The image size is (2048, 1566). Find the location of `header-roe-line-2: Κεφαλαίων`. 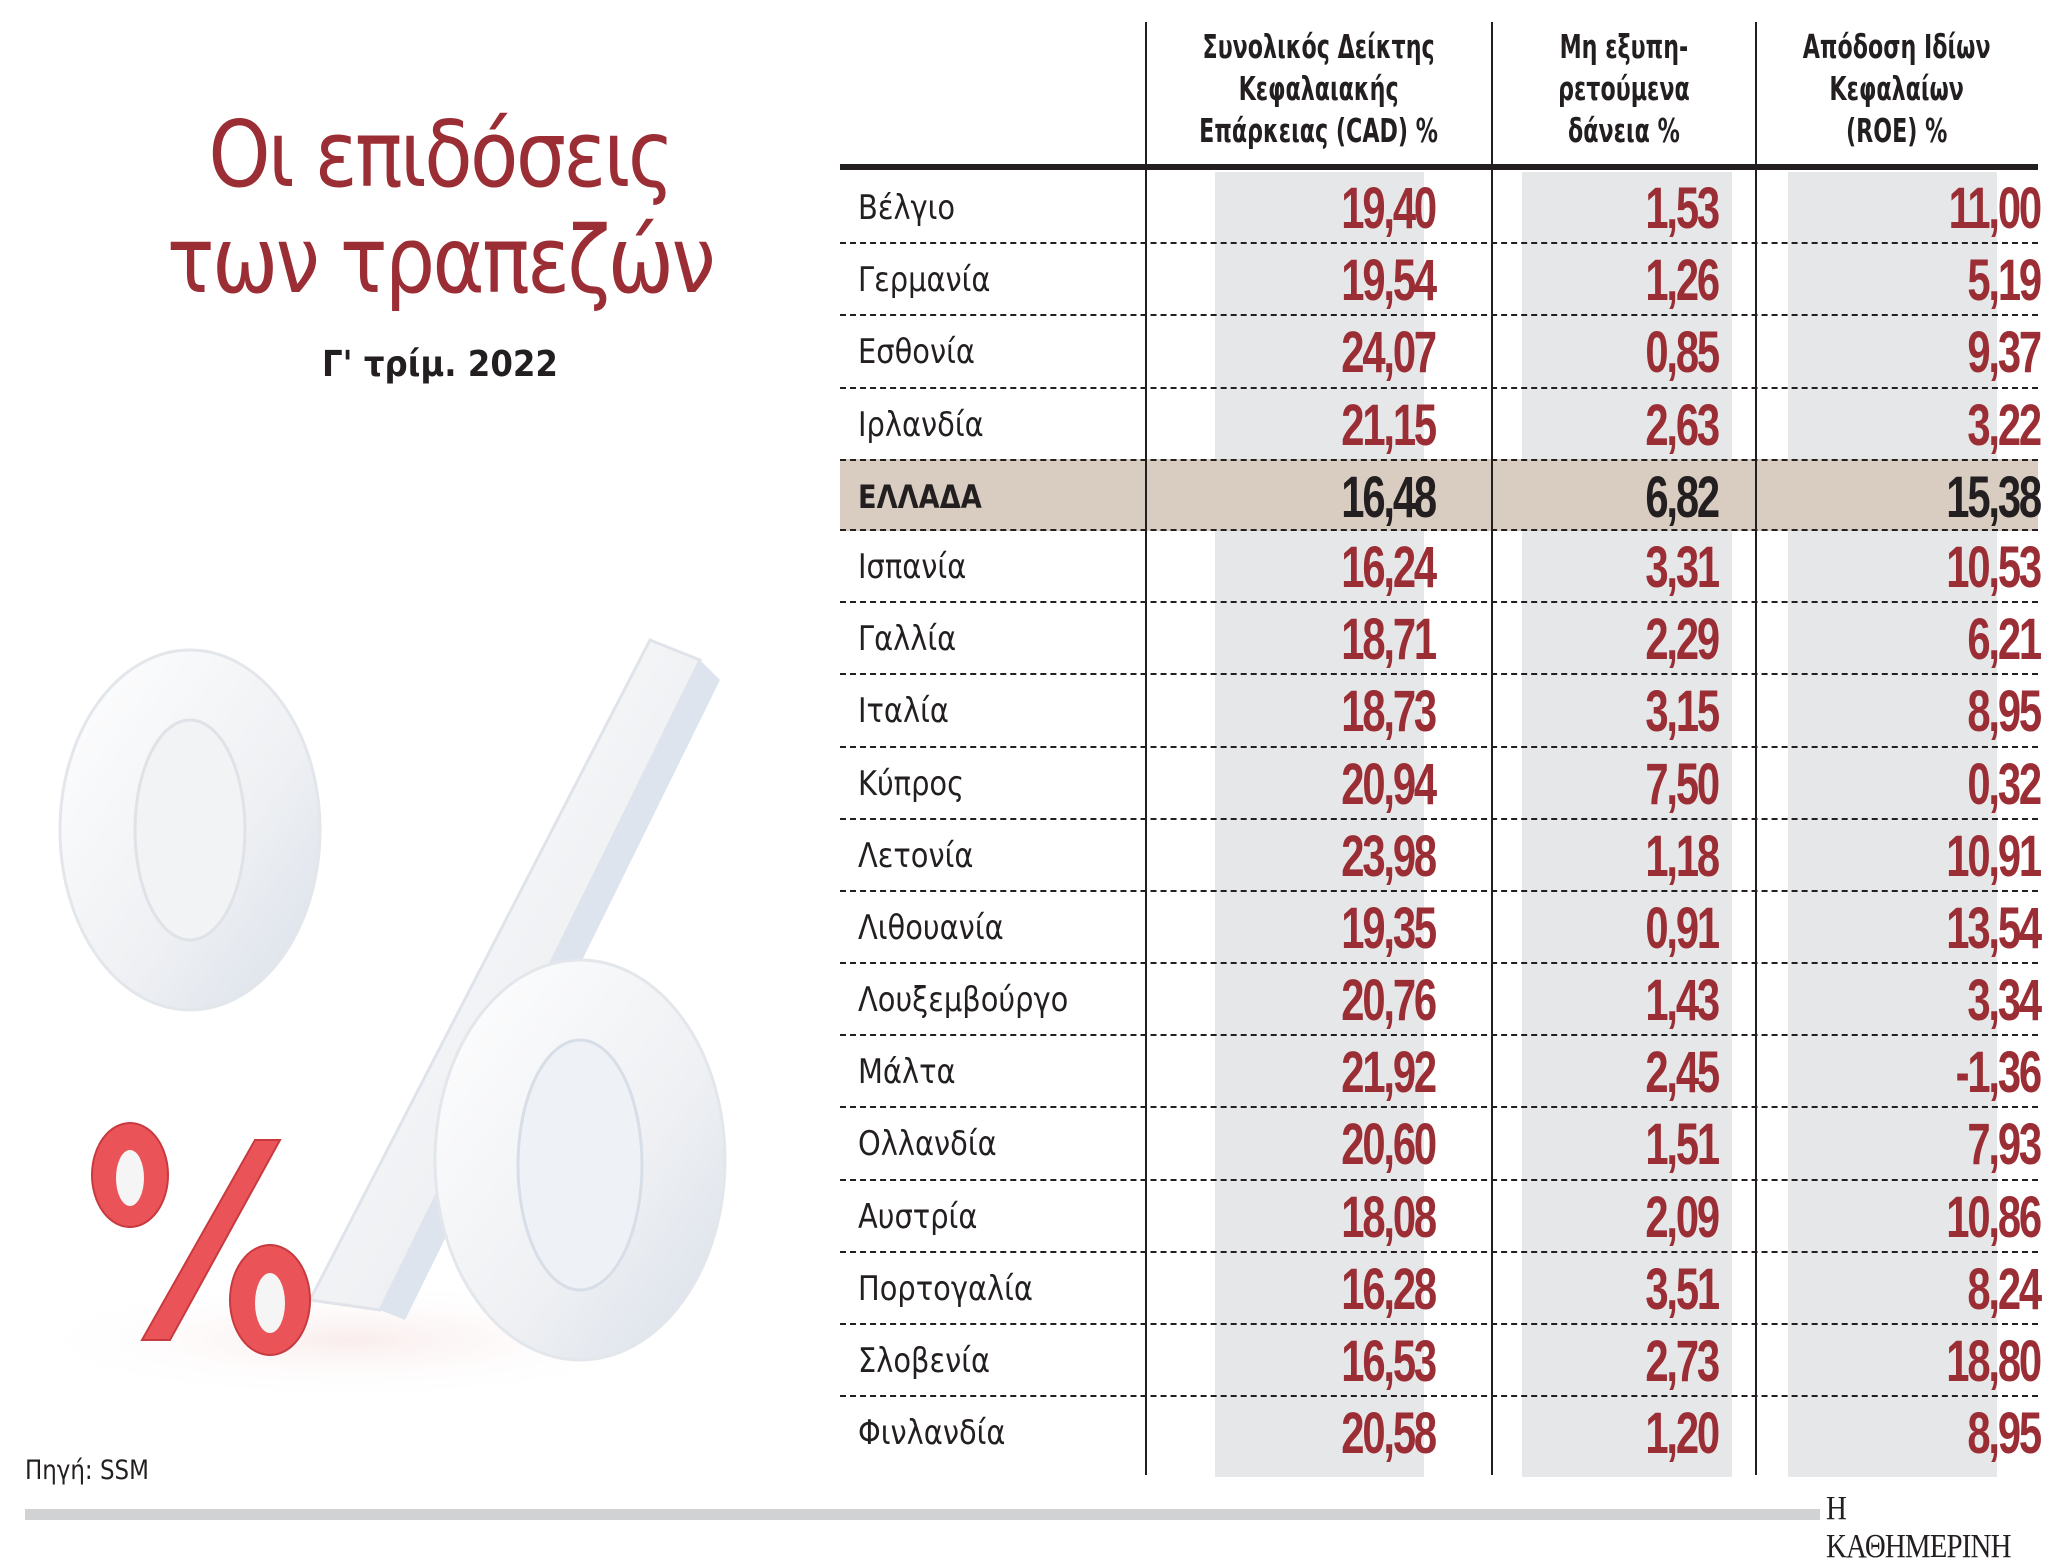

header-roe-line-2: Κεφαλαίων is located at coordinates (1897, 88).